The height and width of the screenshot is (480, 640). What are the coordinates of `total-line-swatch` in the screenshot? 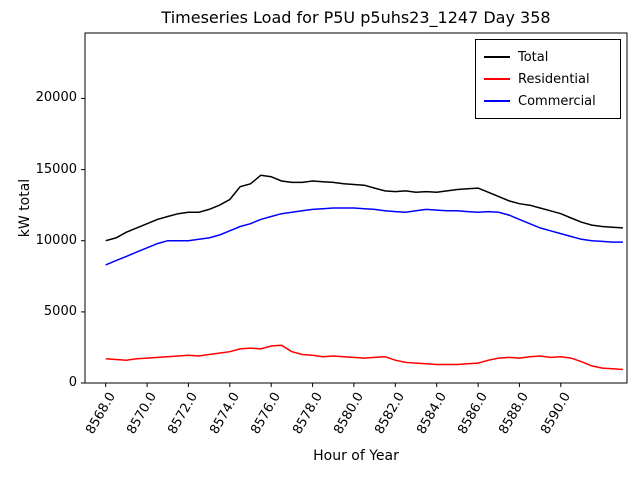 It's located at (497, 57).